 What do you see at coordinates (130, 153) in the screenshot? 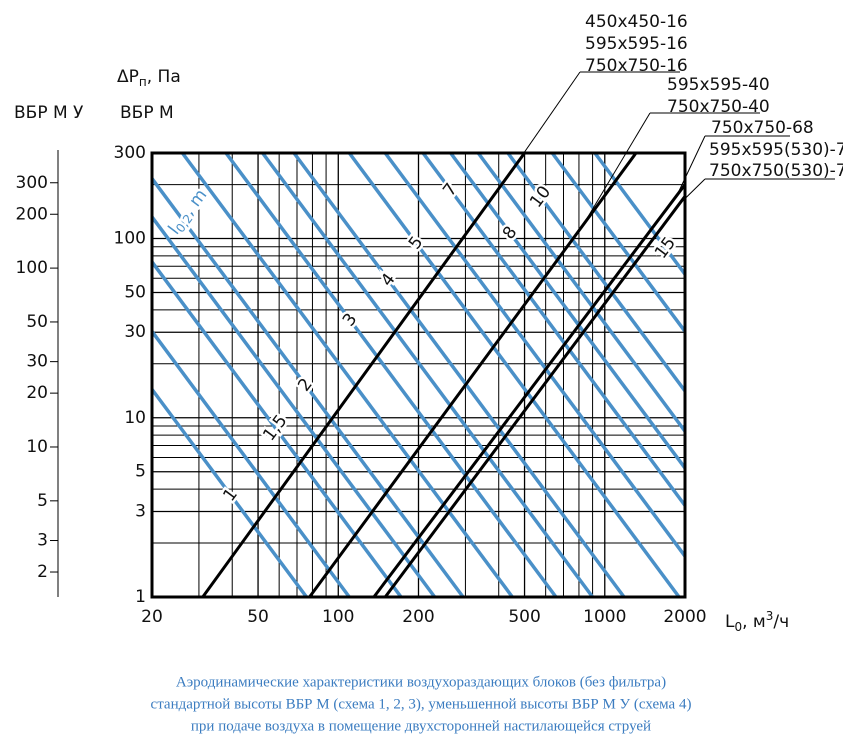
I see `y-tick-label: 300` at bounding box center [130, 153].